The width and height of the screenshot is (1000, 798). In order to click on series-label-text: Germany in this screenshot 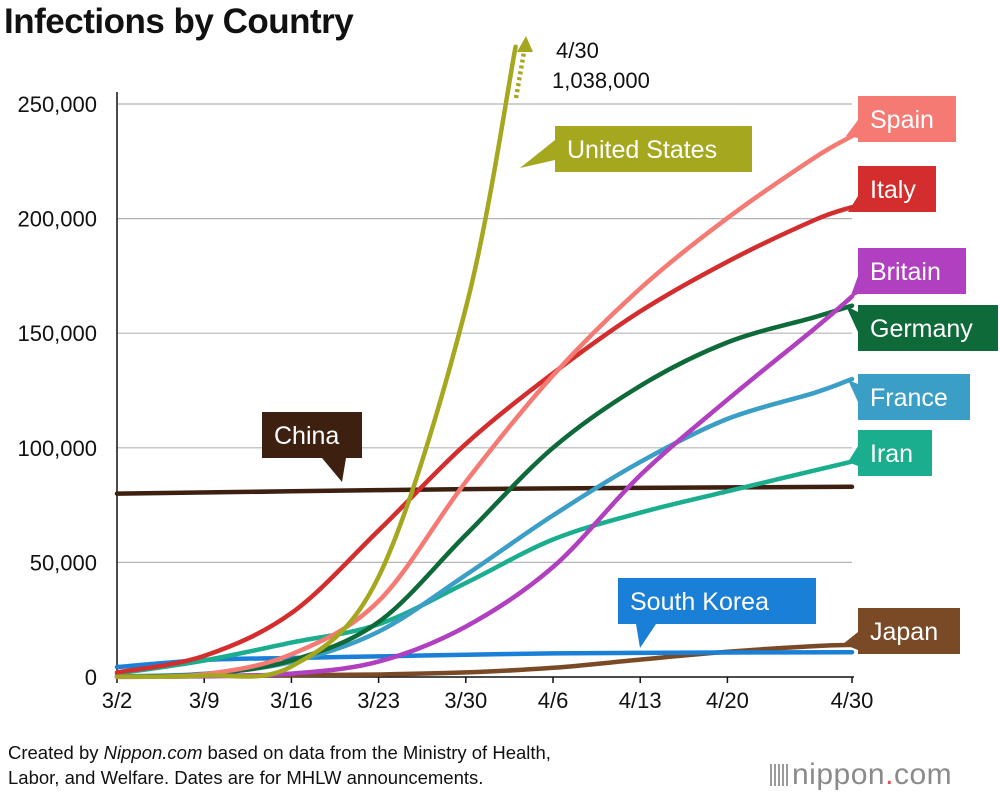, I will do `click(921, 329)`.